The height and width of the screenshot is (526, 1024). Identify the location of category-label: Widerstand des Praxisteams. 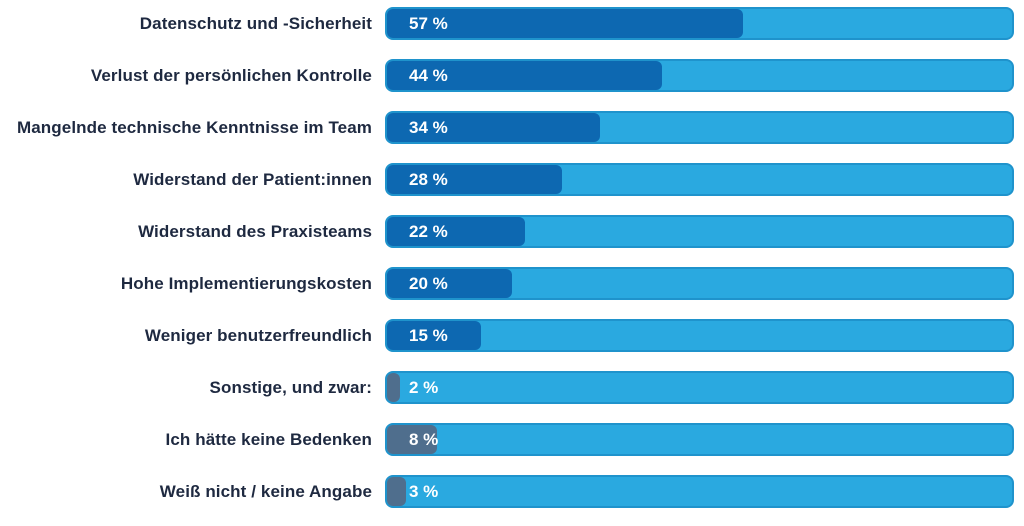
(255, 231).